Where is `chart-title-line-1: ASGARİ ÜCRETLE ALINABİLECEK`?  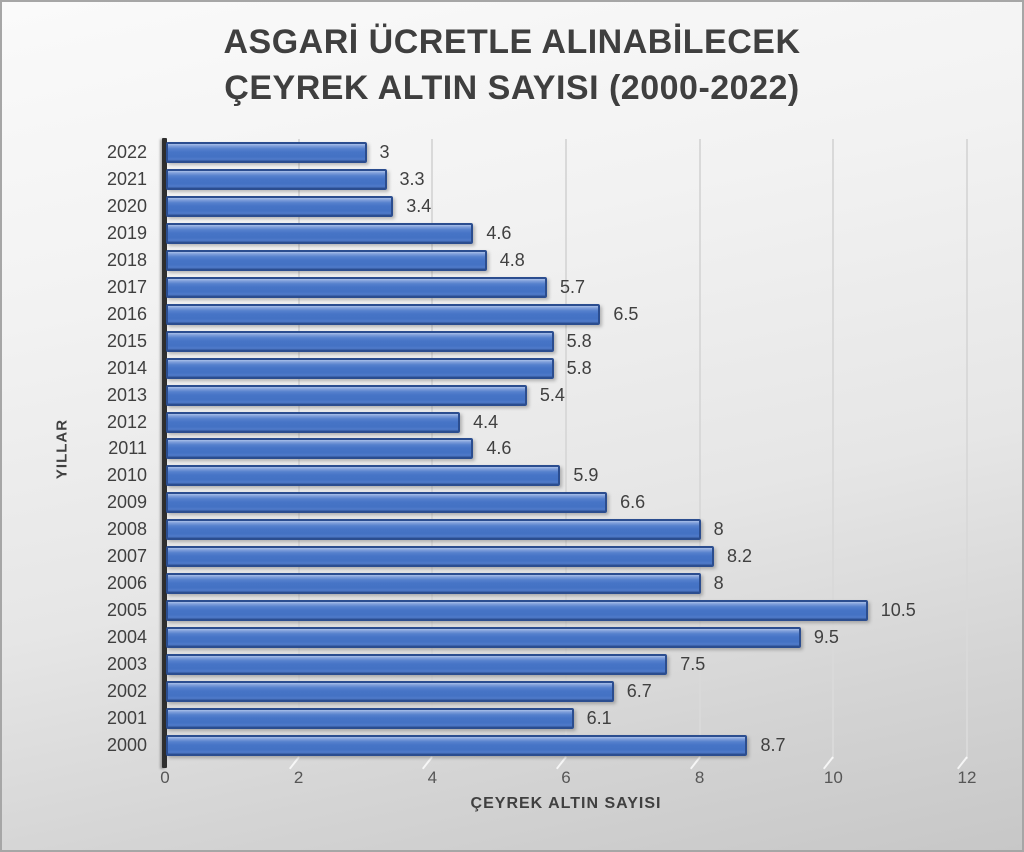 chart-title-line-1: ASGARİ ÜCRETLE ALINABİLECEK is located at coordinates (512, 42).